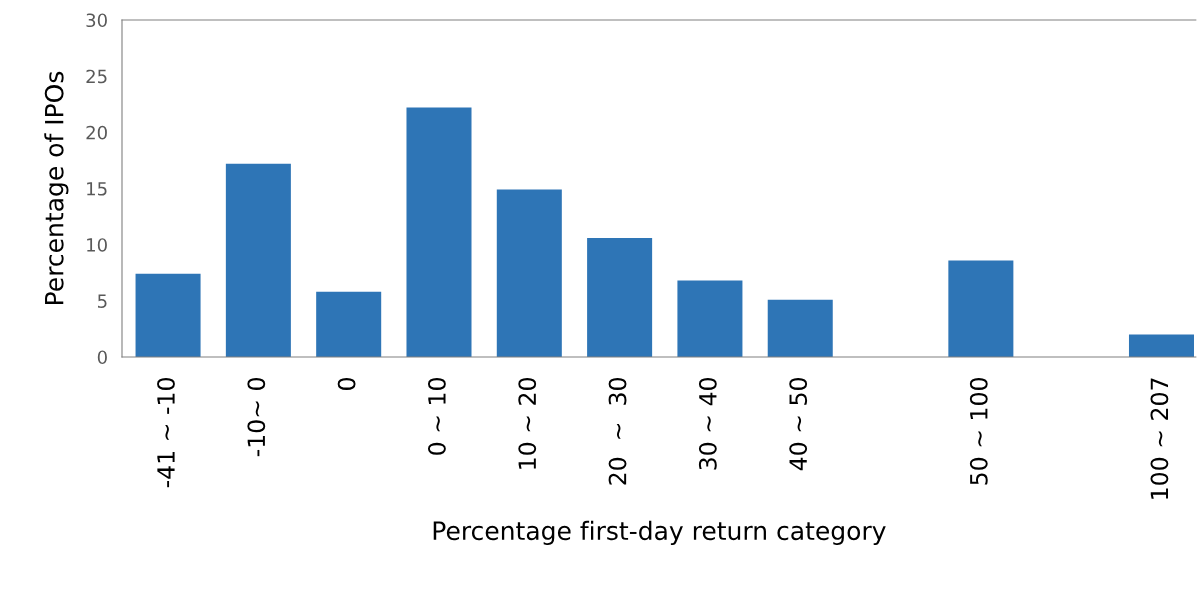  I want to click on y-tick-label: 15, so click(97, 189).